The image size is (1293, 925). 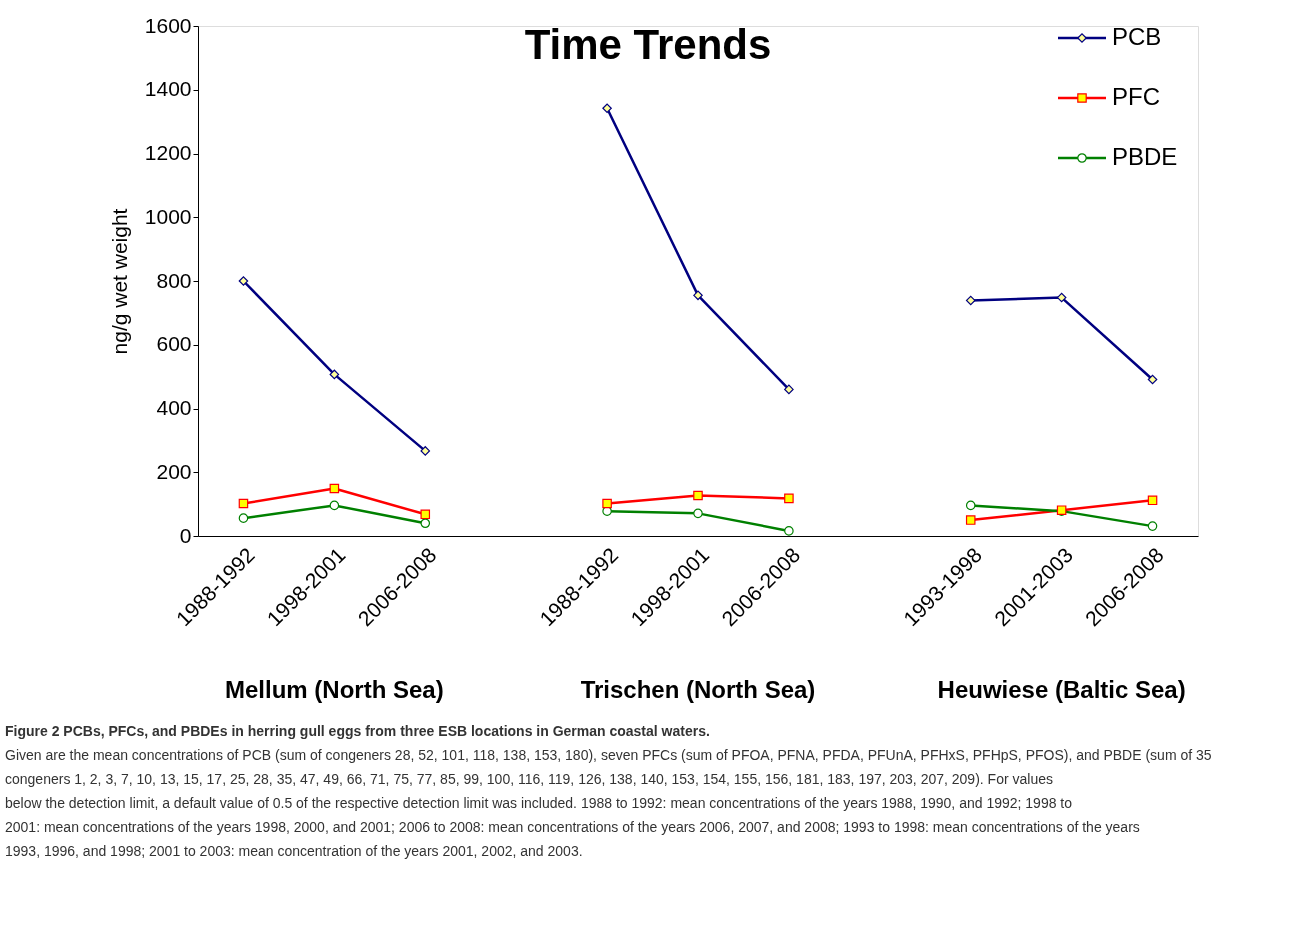 What do you see at coordinates (698, 689) in the screenshot?
I see `text: Trischen (North Sea)` at bounding box center [698, 689].